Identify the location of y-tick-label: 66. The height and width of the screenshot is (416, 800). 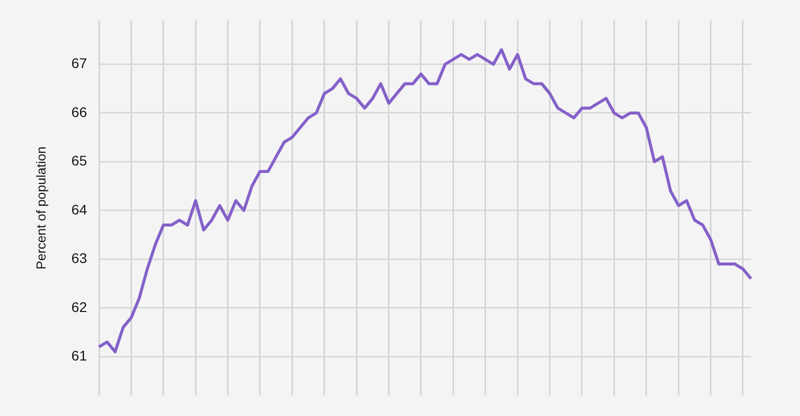
(79, 112).